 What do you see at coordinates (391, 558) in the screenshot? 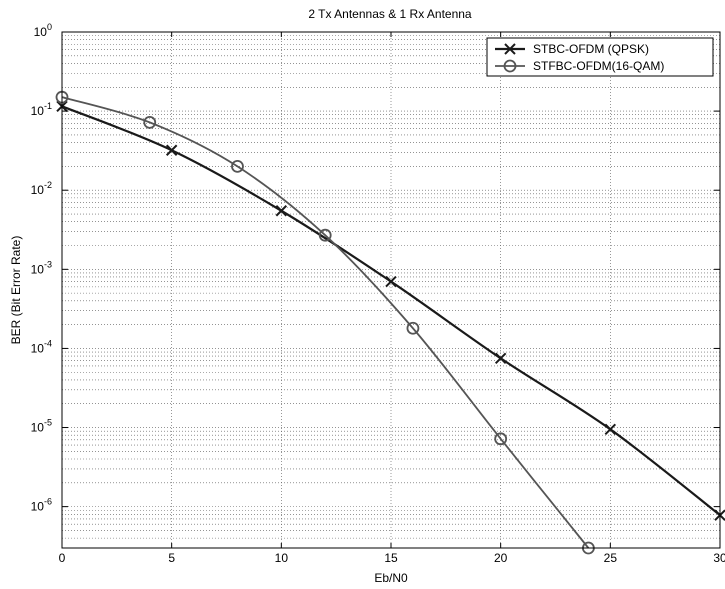
I see `x-tick-label: 15` at bounding box center [391, 558].